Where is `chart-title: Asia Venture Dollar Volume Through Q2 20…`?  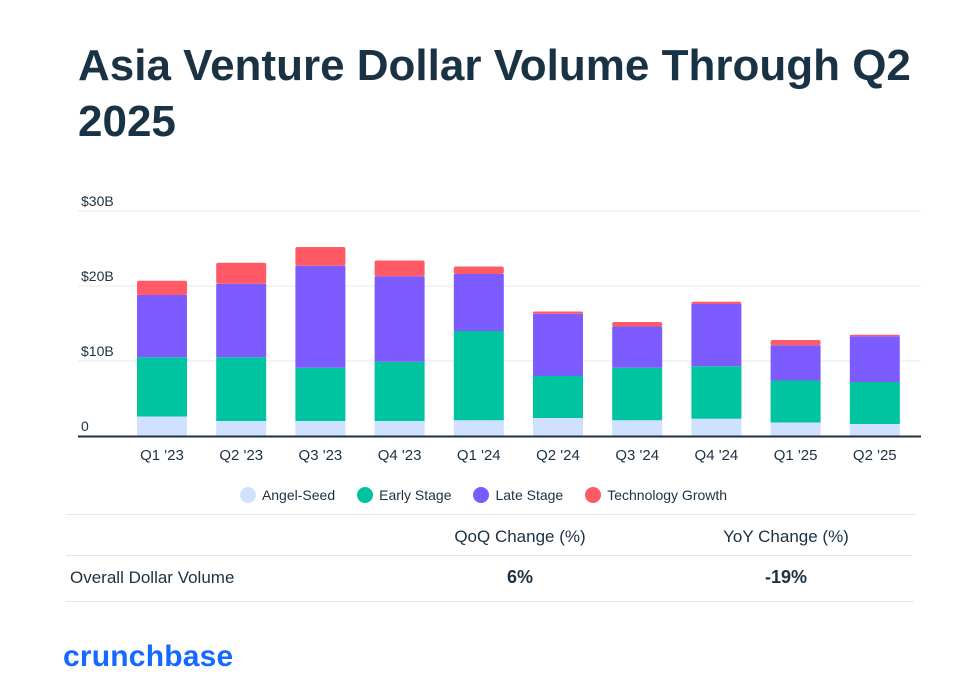
chart-title: Asia Venture Dollar Volume Through Q2 20… is located at coordinates (494, 93).